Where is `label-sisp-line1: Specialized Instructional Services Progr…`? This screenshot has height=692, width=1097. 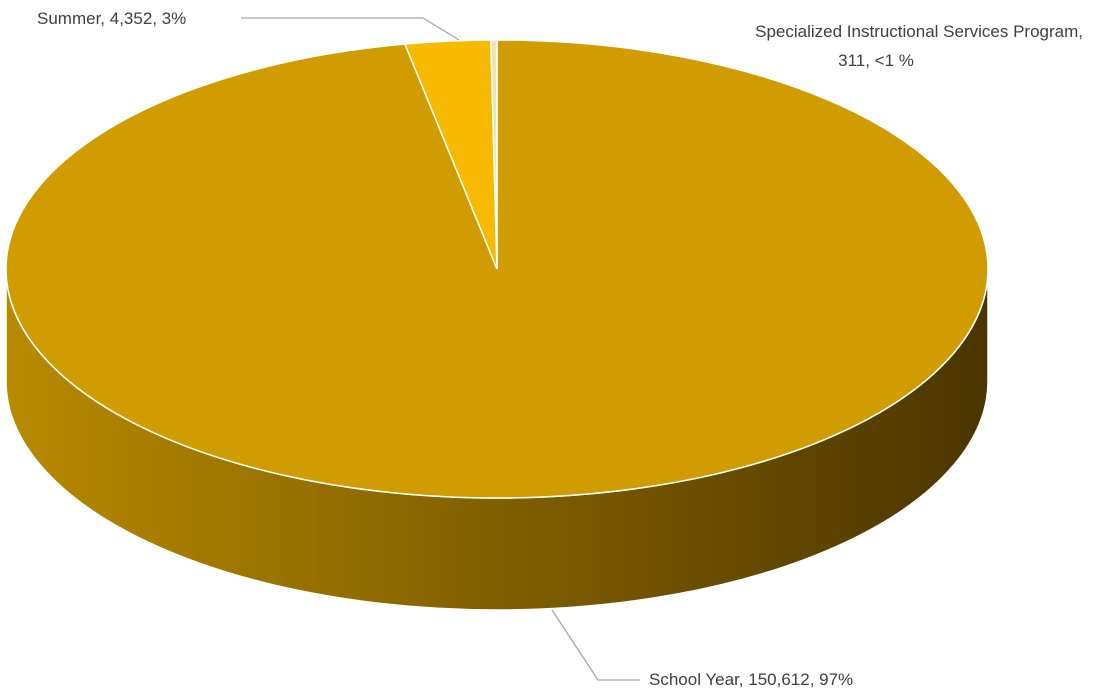 label-sisp-line1: Specialized Instructional Services Progr… is located at coordinates (919, 31).